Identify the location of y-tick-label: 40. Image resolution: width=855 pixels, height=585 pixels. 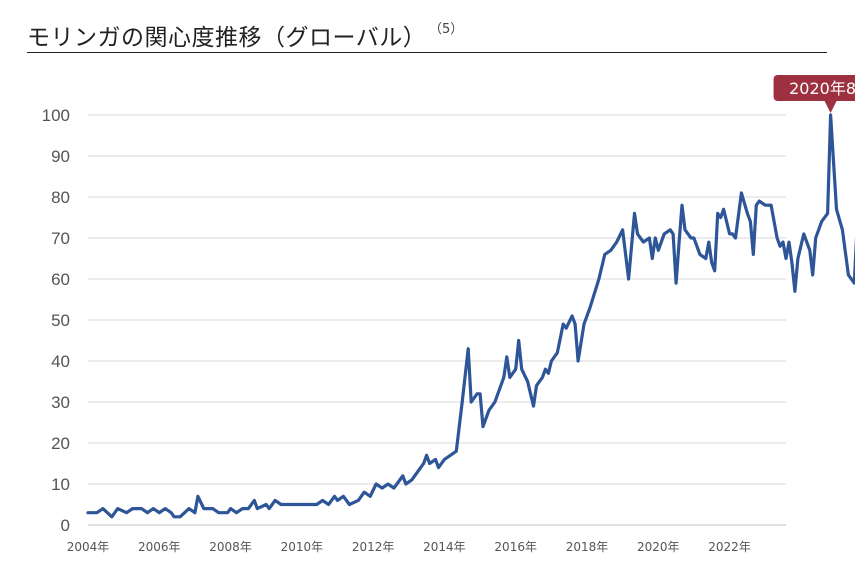
(60, 361).